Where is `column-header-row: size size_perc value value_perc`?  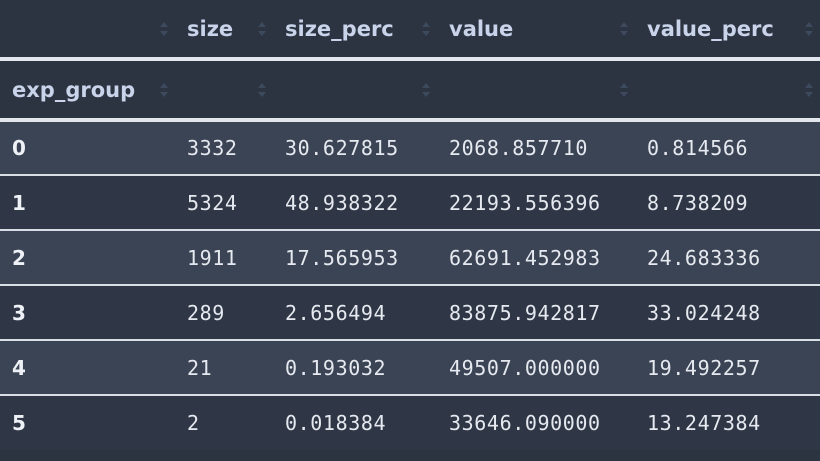
column-header-row: size size_perc value value_perc is located at coordinates (410, 29).